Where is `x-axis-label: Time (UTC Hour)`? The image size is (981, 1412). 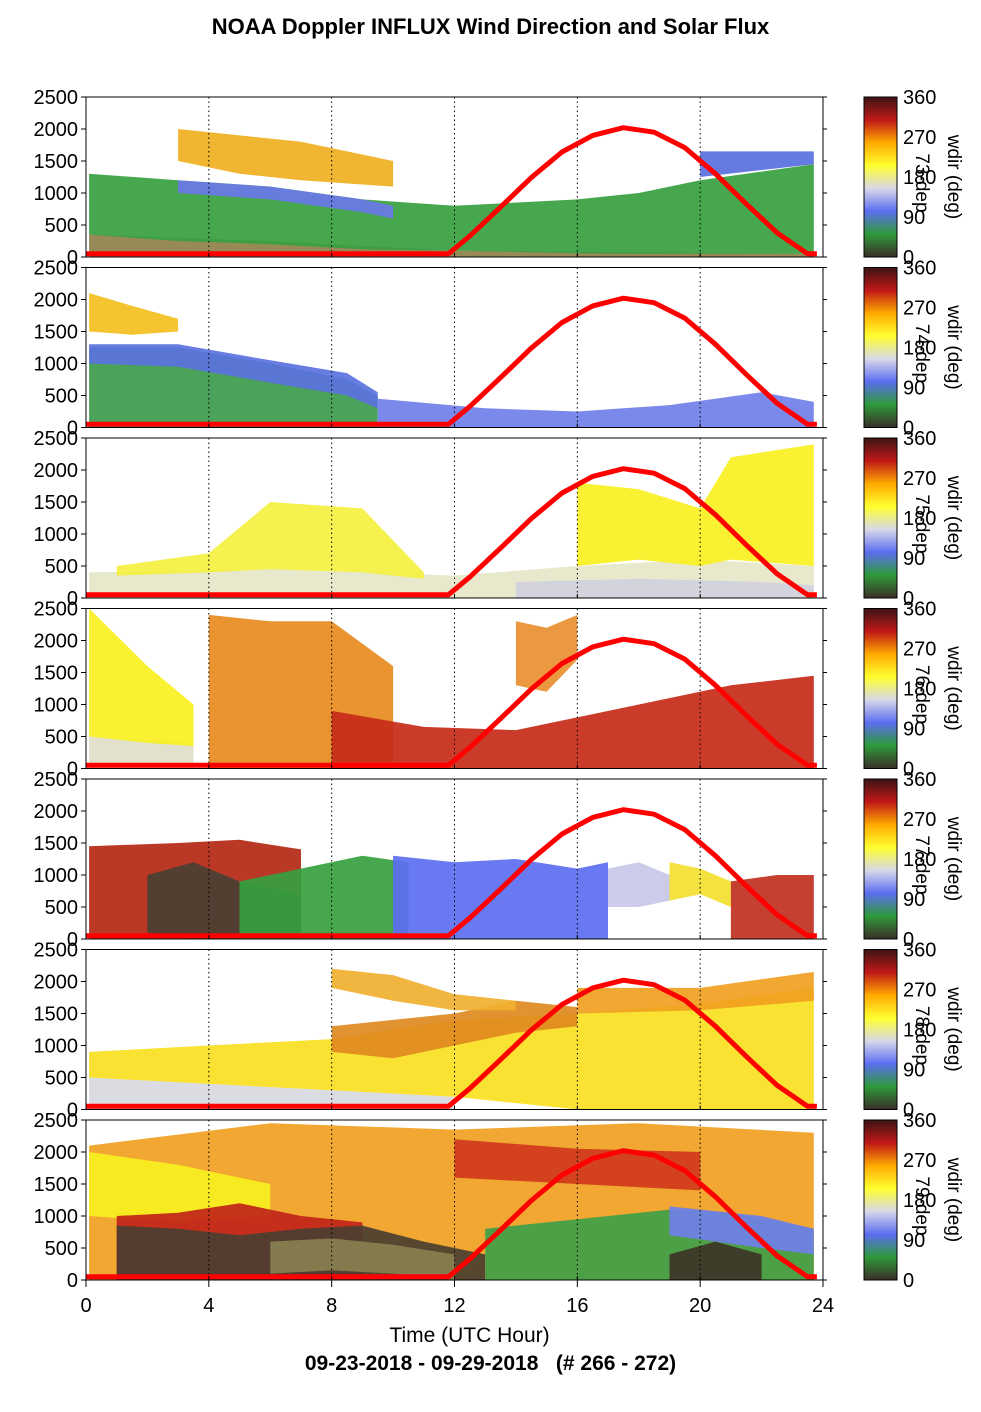
x-axis-label: Time (UTC Hour) is located at coordinates (469, 1335).